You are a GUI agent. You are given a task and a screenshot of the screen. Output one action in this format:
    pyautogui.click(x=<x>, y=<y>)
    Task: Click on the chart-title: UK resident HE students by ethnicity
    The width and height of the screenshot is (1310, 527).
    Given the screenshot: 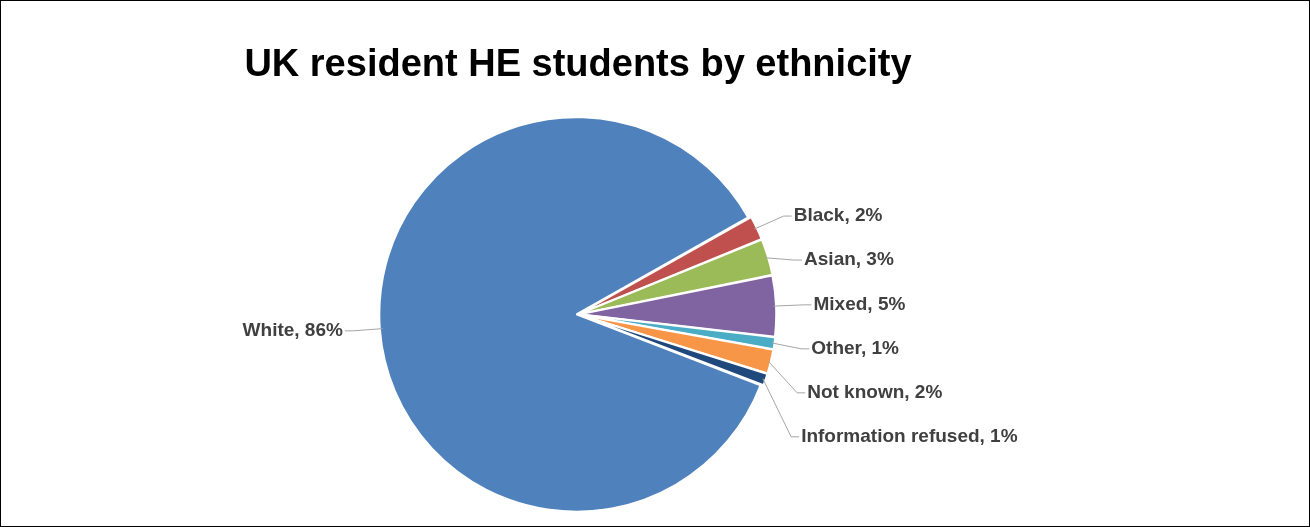 What is the action you would take?
    pyautogui.click(x=578, y=63)
    